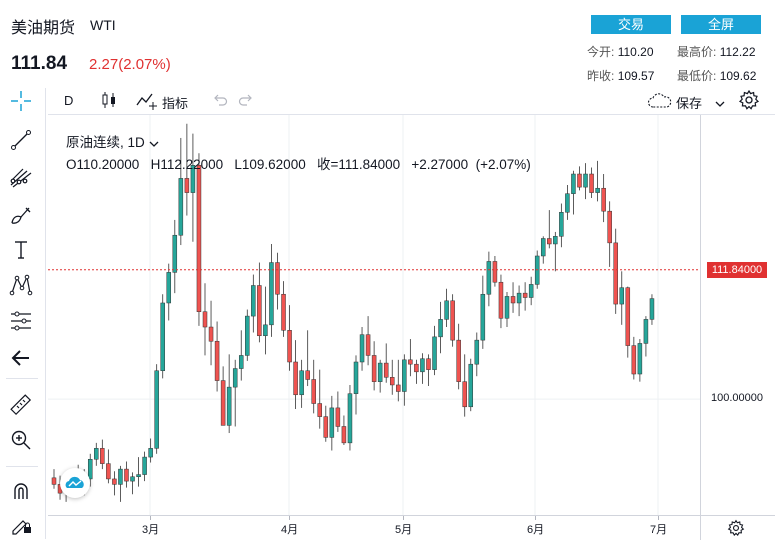 This screenshot has width=775, height=542. I want to click on indicator-icon, so click(147, 100).